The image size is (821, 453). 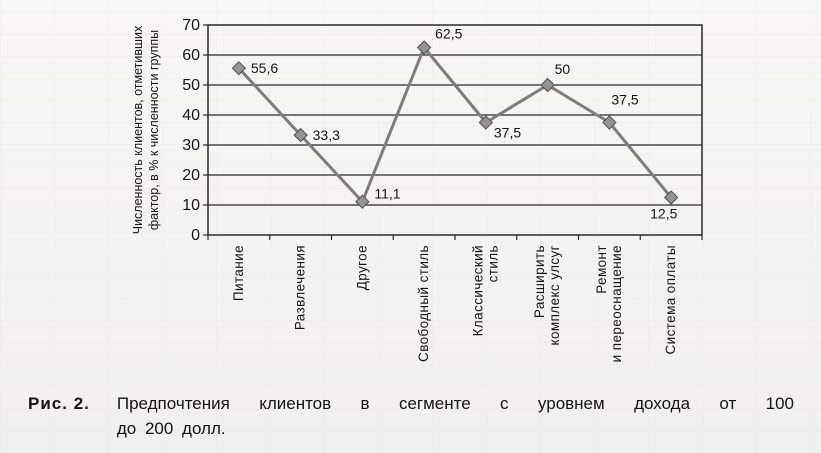 What do you see at coordinates (59, 403) in the screenshot?
I see `figure-caption-label: Рис. 2.` at bounding box center [59, 403].